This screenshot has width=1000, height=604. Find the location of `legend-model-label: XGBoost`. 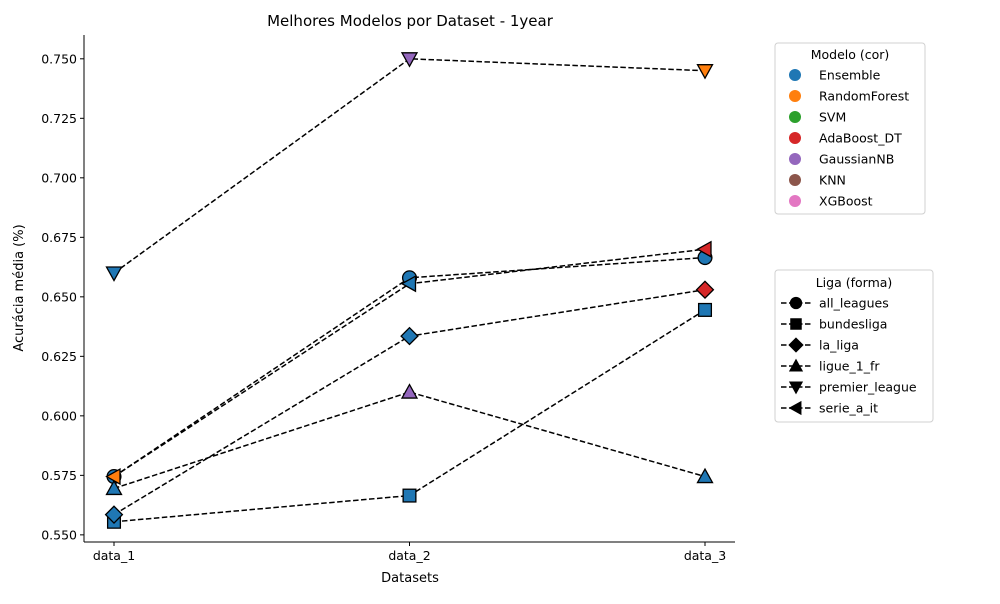

legend-model-label: XGBoost is located at coordinates (846, 201).